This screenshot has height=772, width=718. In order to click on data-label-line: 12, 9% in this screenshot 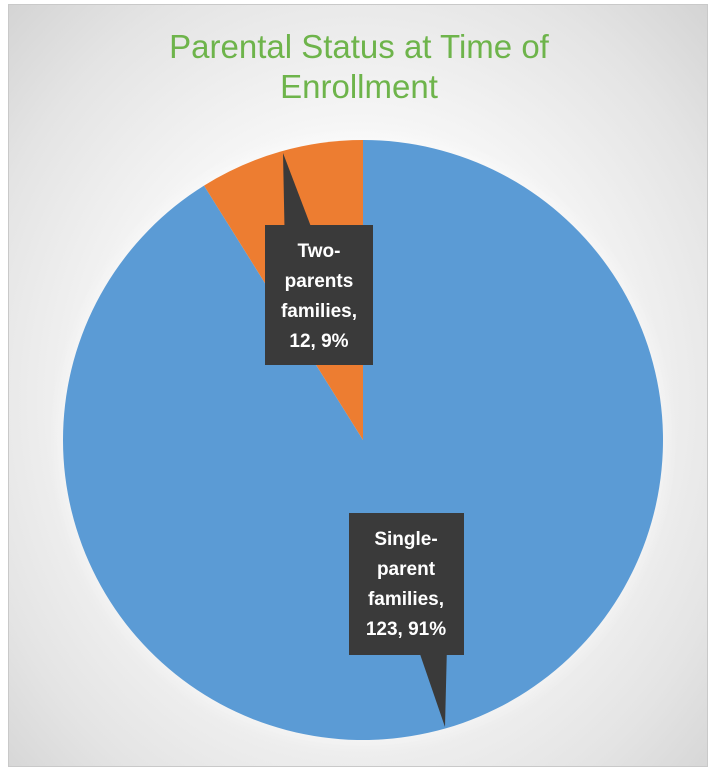, I will do `click(318, 341)`.